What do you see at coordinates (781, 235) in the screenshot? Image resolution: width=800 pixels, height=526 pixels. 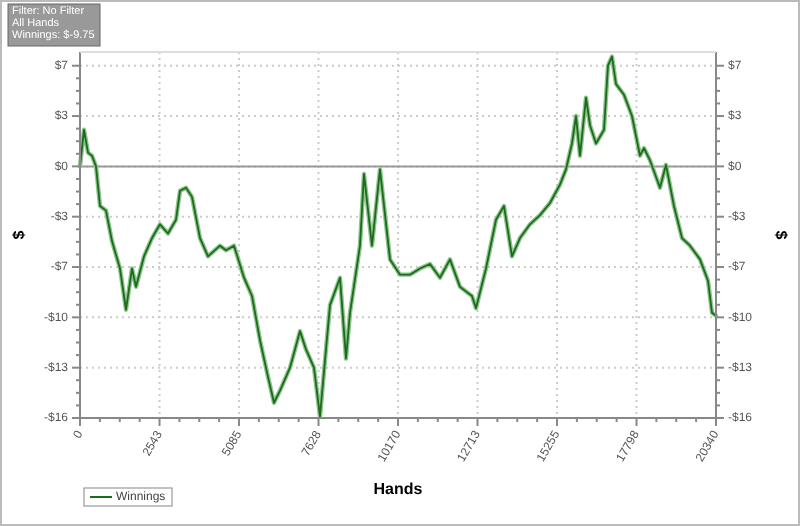 I see `y2-axis-title: $` at bounding box center [781, 235].